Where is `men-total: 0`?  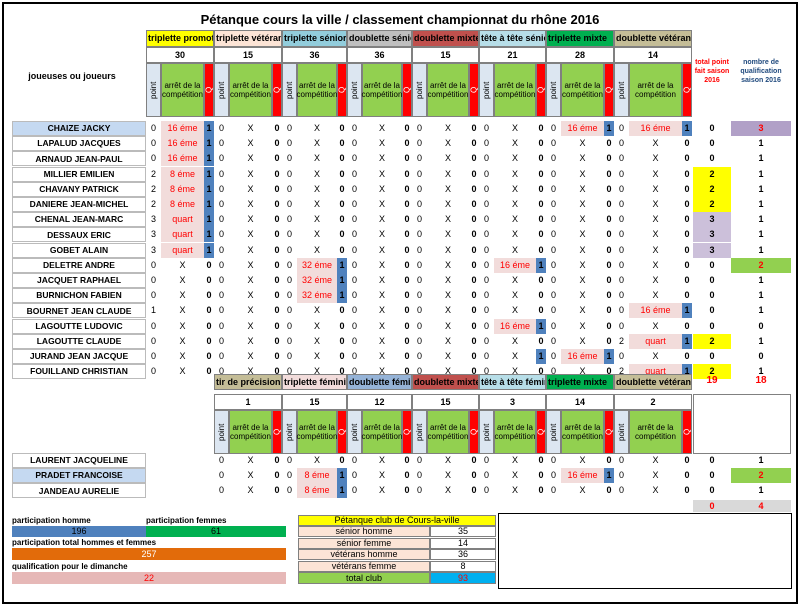
men-total: 0 is located at coordinates (712, 143).